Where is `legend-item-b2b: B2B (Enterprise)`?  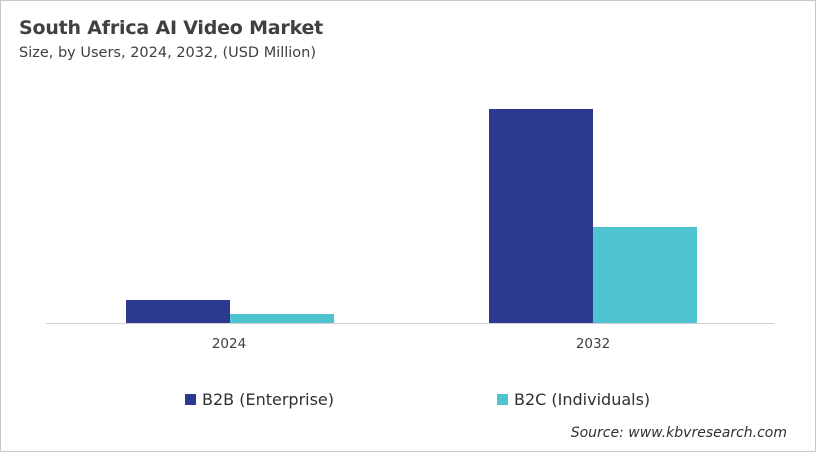 legend-item-b2b: B2B (Enterprise) is located at coordinates (259, 399).